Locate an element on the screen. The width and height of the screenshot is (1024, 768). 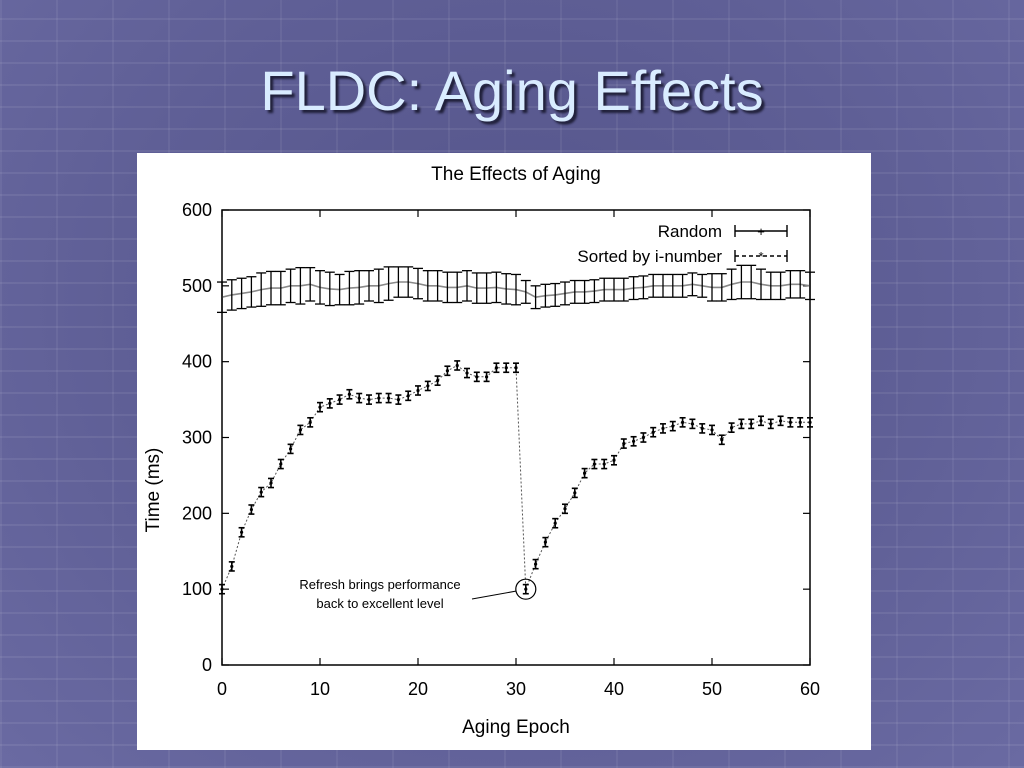
legend-marker: + is located at coordinates (761, 231).